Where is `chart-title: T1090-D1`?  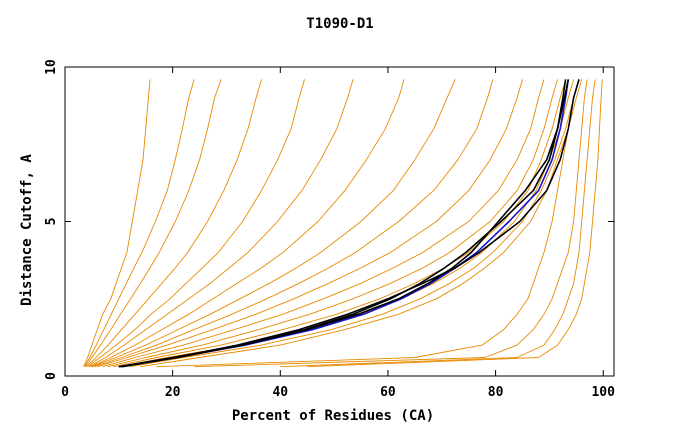
chart-title: T1090-D1 is located at coordinates (339, 24).